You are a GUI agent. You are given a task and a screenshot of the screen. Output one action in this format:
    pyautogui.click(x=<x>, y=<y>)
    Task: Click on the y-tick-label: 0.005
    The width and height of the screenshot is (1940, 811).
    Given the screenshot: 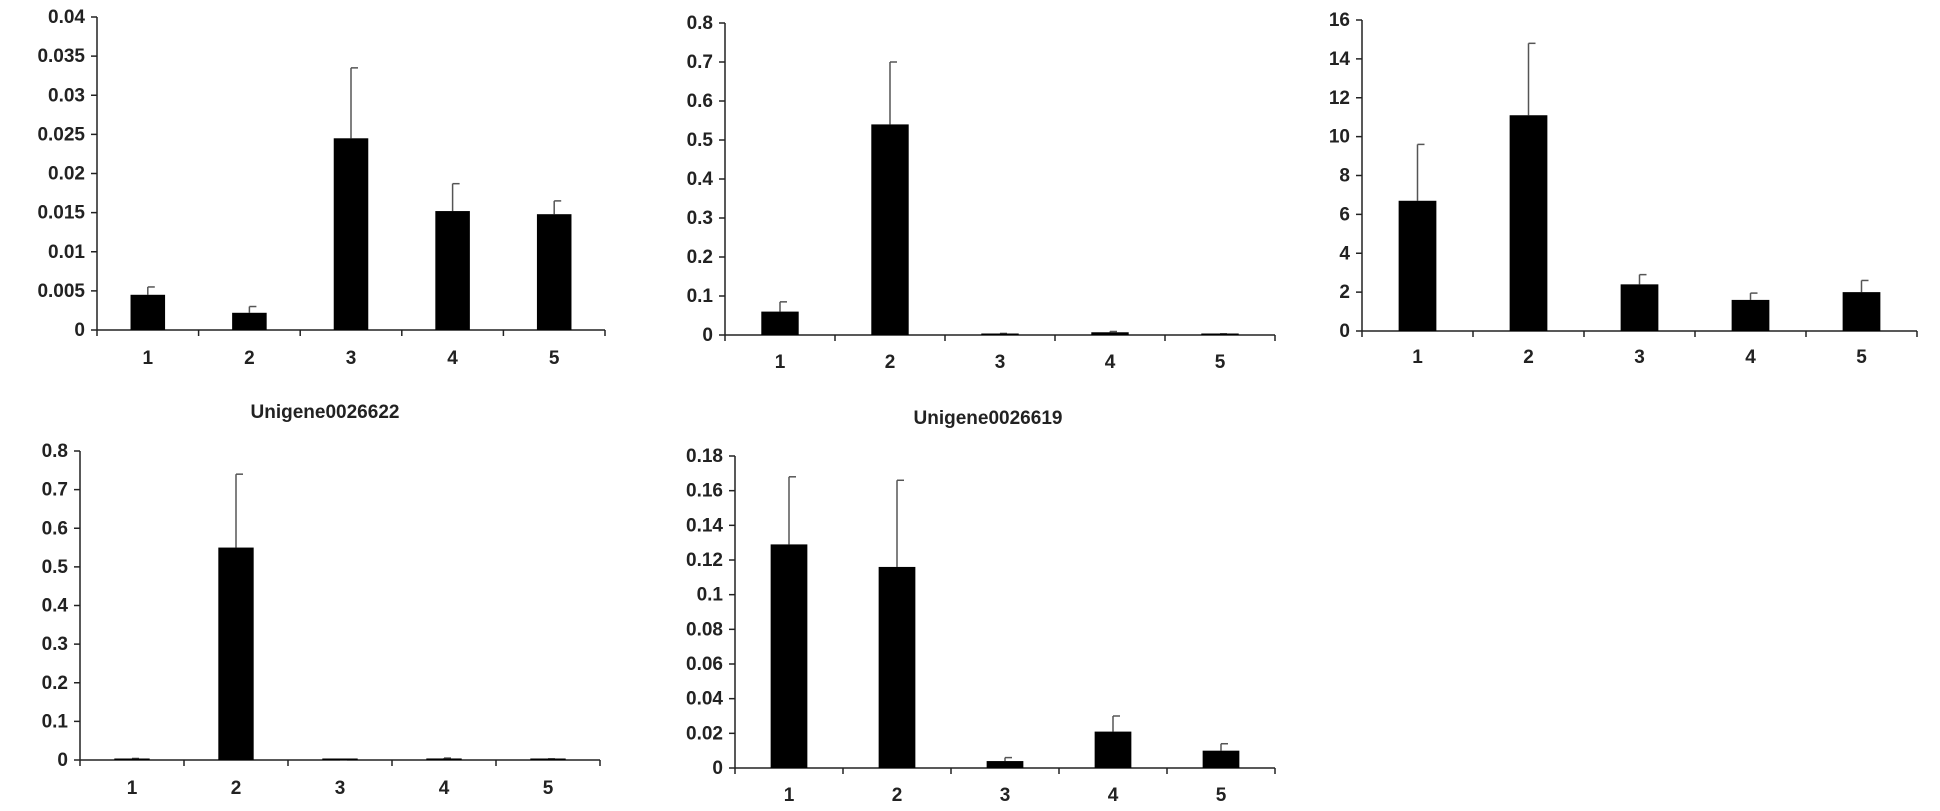 What is the action you would take?
    pyautogui.click(x=61, y=291)
    